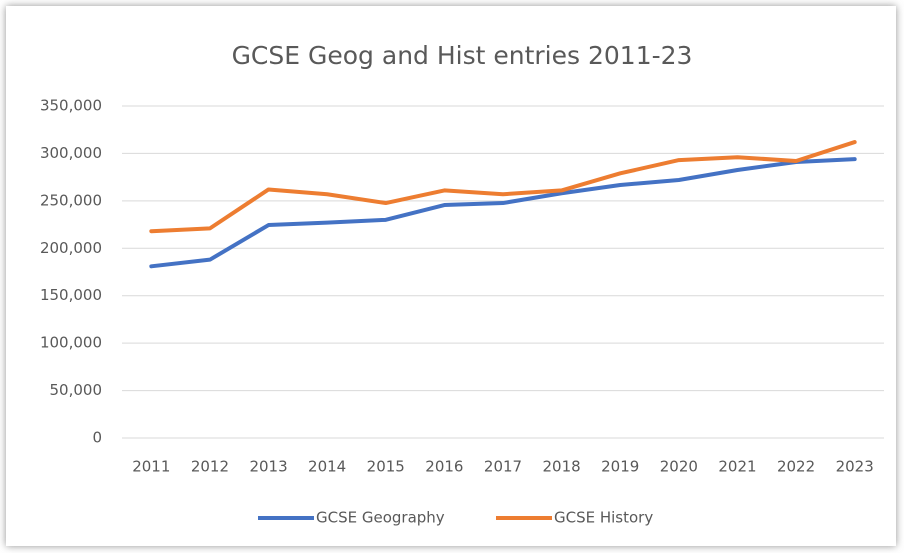 The height and width of the screenshot is (553, 904). I want to click on x-tick-label: 2018, so click(562, 467).